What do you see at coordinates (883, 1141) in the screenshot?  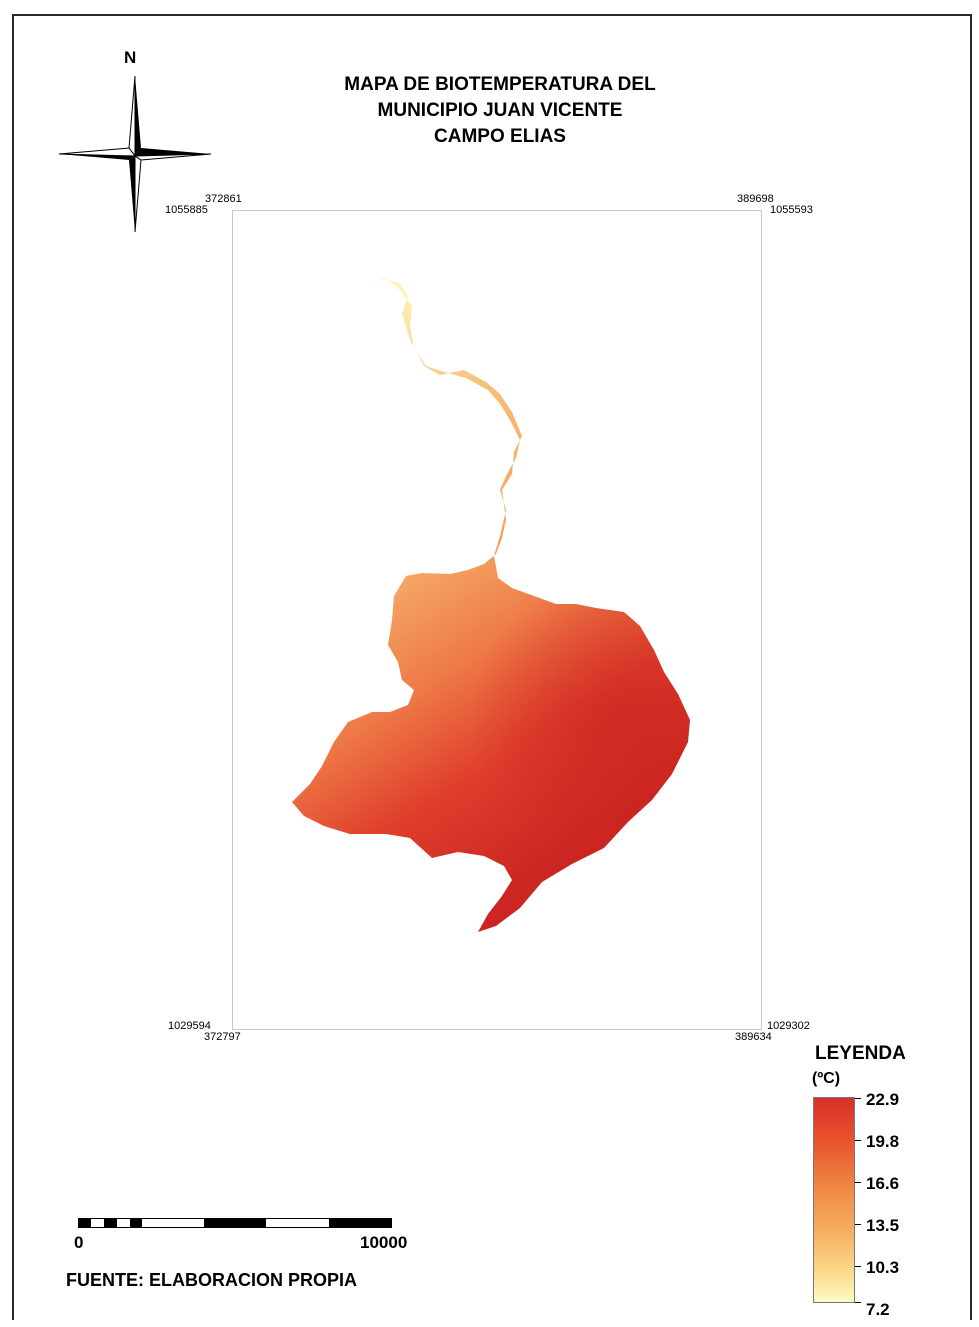 I see `legend-value: 19.8` at bounding box center [883, 1141].